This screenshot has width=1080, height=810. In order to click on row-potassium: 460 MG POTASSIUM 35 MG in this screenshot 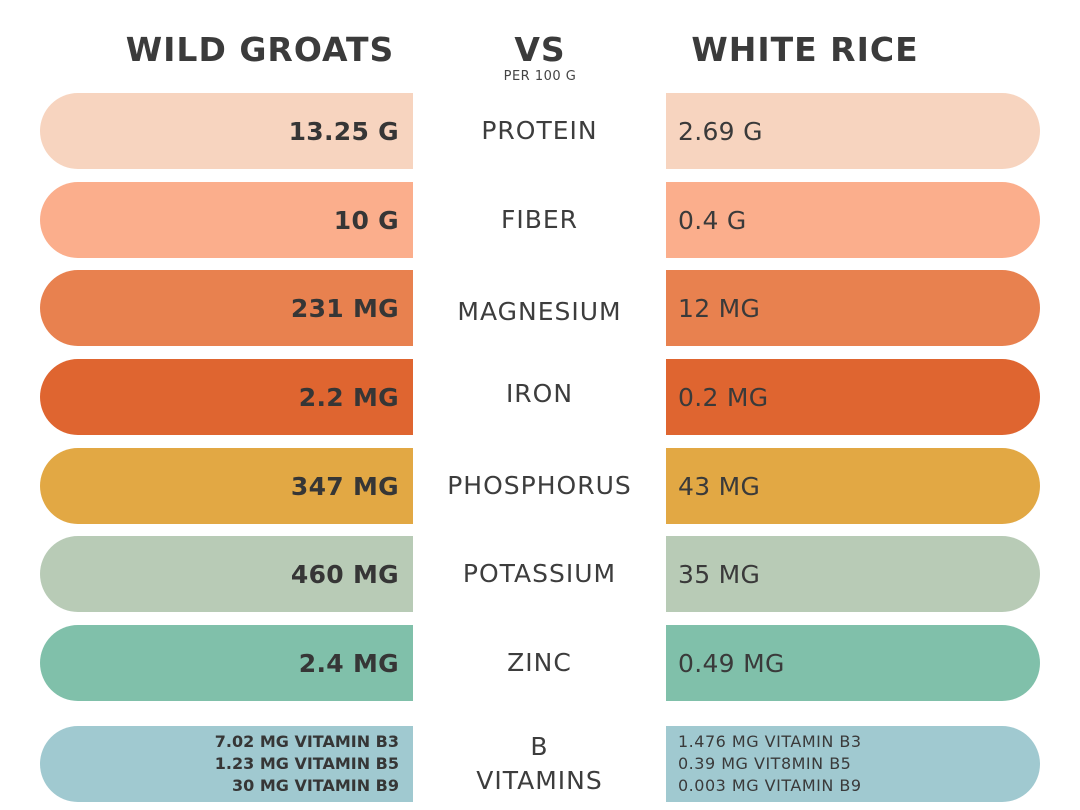, I will do `click(540, 574)`.